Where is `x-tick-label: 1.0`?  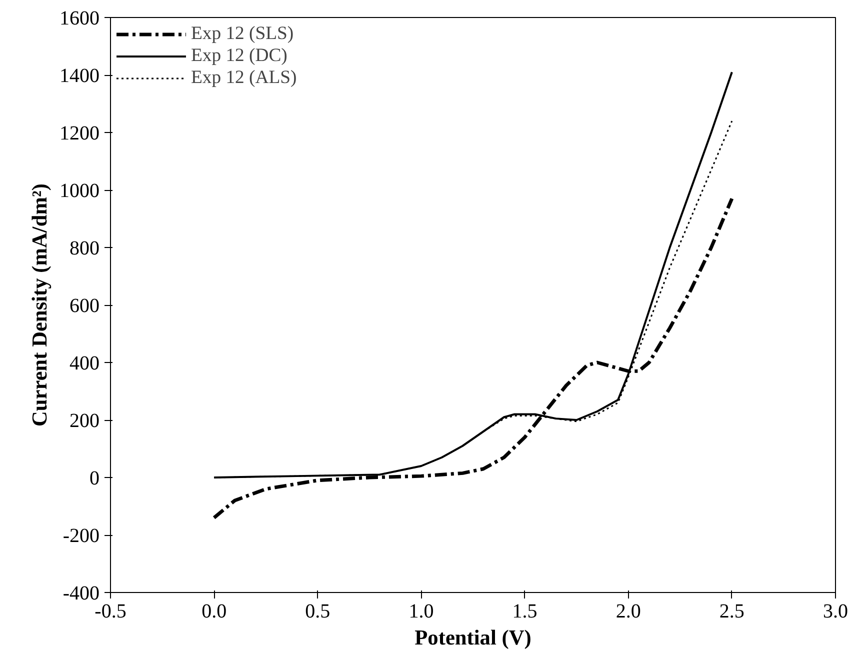 x-tick-label: 1.0 is located at coordinates (421, 611).